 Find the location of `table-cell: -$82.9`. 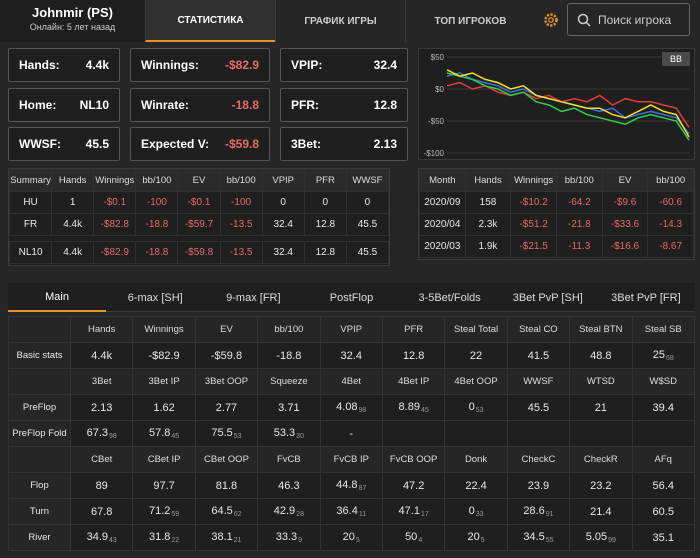

table-cell: -$82.9 is located at coordinates (115, 252).